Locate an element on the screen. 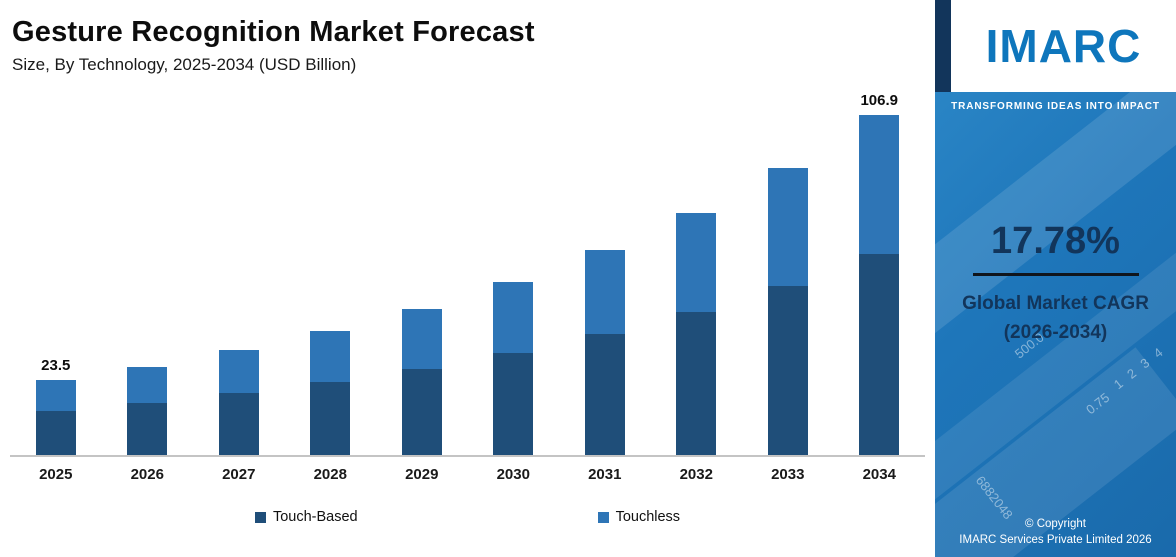  bar-2028 is located at coordinates (330, 393).